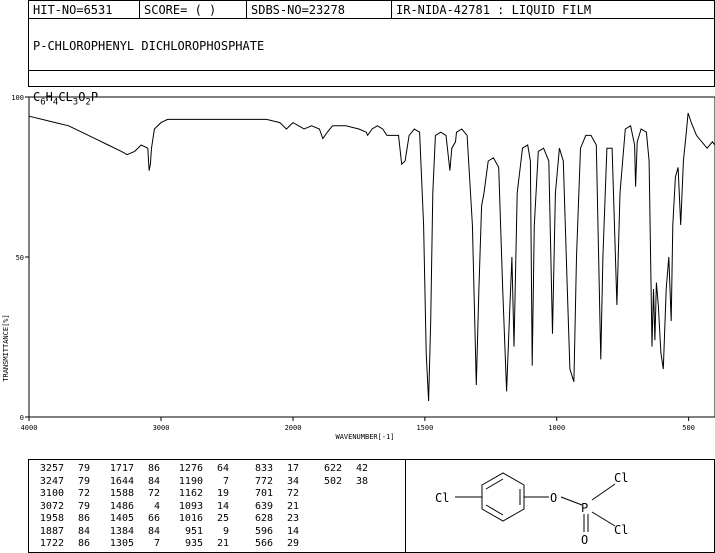 The height and width of the screenshot is (553, 715). What do you see at coordinates (121, 531) in the screenshot?
I see `peak-wavenumber: 1384` at bounding box center [121, 531].